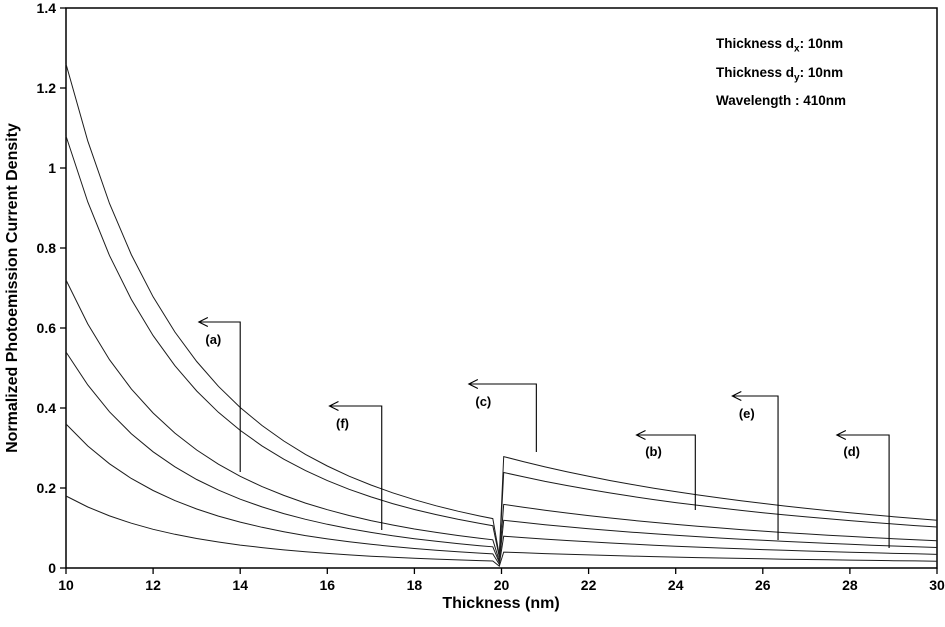  I want to click on annotation-label: (d), so click(851, 451).